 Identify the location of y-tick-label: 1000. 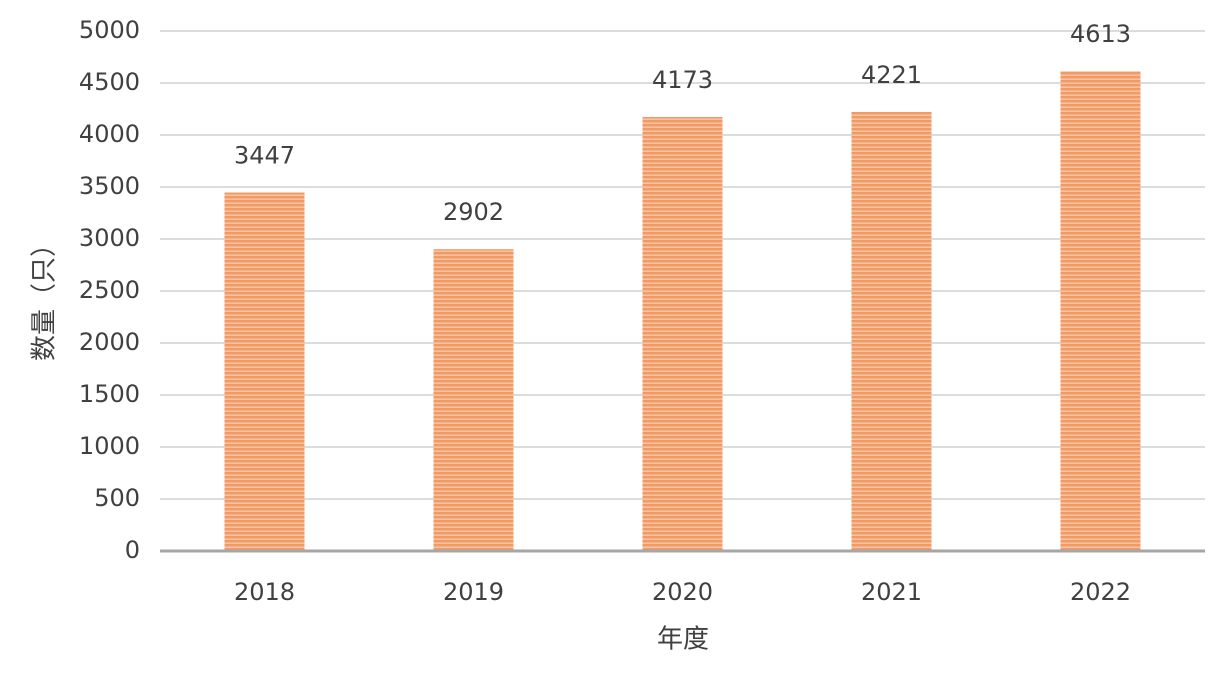
(109, 446).